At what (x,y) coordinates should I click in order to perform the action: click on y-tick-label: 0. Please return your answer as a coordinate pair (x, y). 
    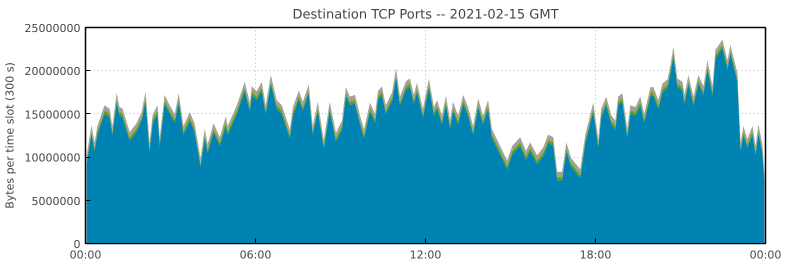
    Looking at the image, I should click on (77, 244).